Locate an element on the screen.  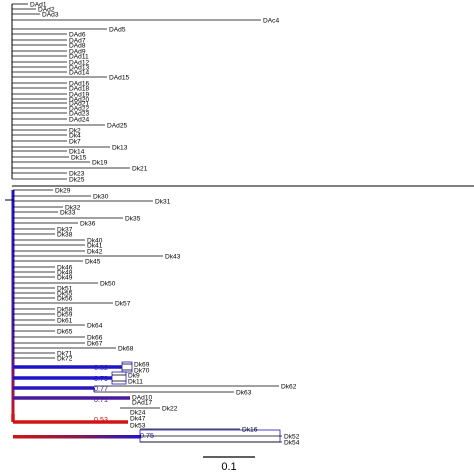
tip-label: Dk46 is located at coordinates (65, 267).